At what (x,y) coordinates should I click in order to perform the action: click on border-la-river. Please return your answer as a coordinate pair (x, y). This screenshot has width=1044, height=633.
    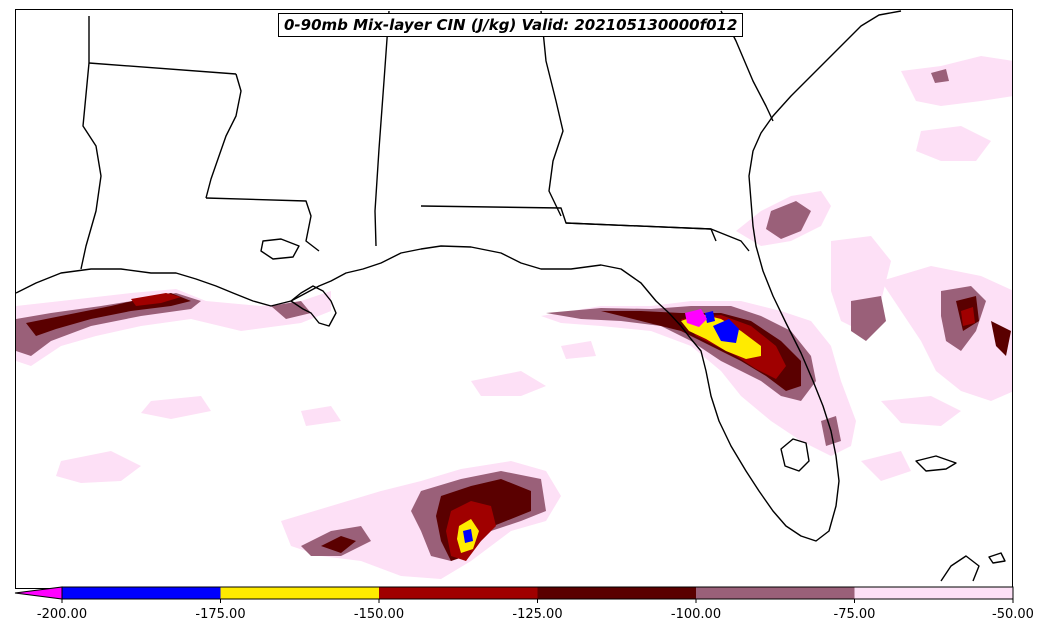
    Looking at the image, I should click on (223, 136).